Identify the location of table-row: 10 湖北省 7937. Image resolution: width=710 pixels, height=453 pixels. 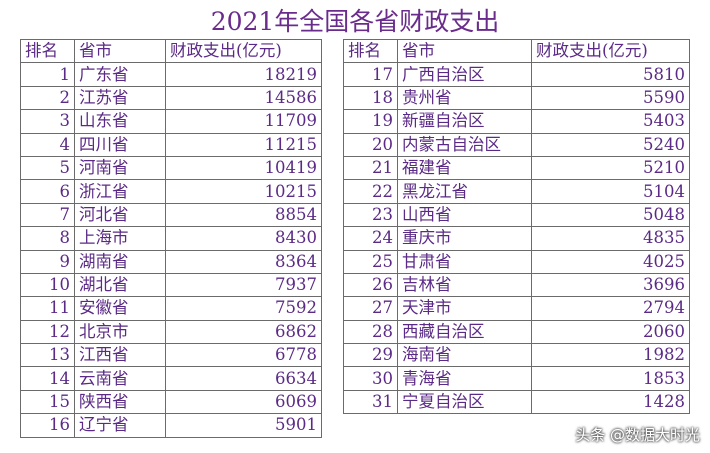
(171, 285).